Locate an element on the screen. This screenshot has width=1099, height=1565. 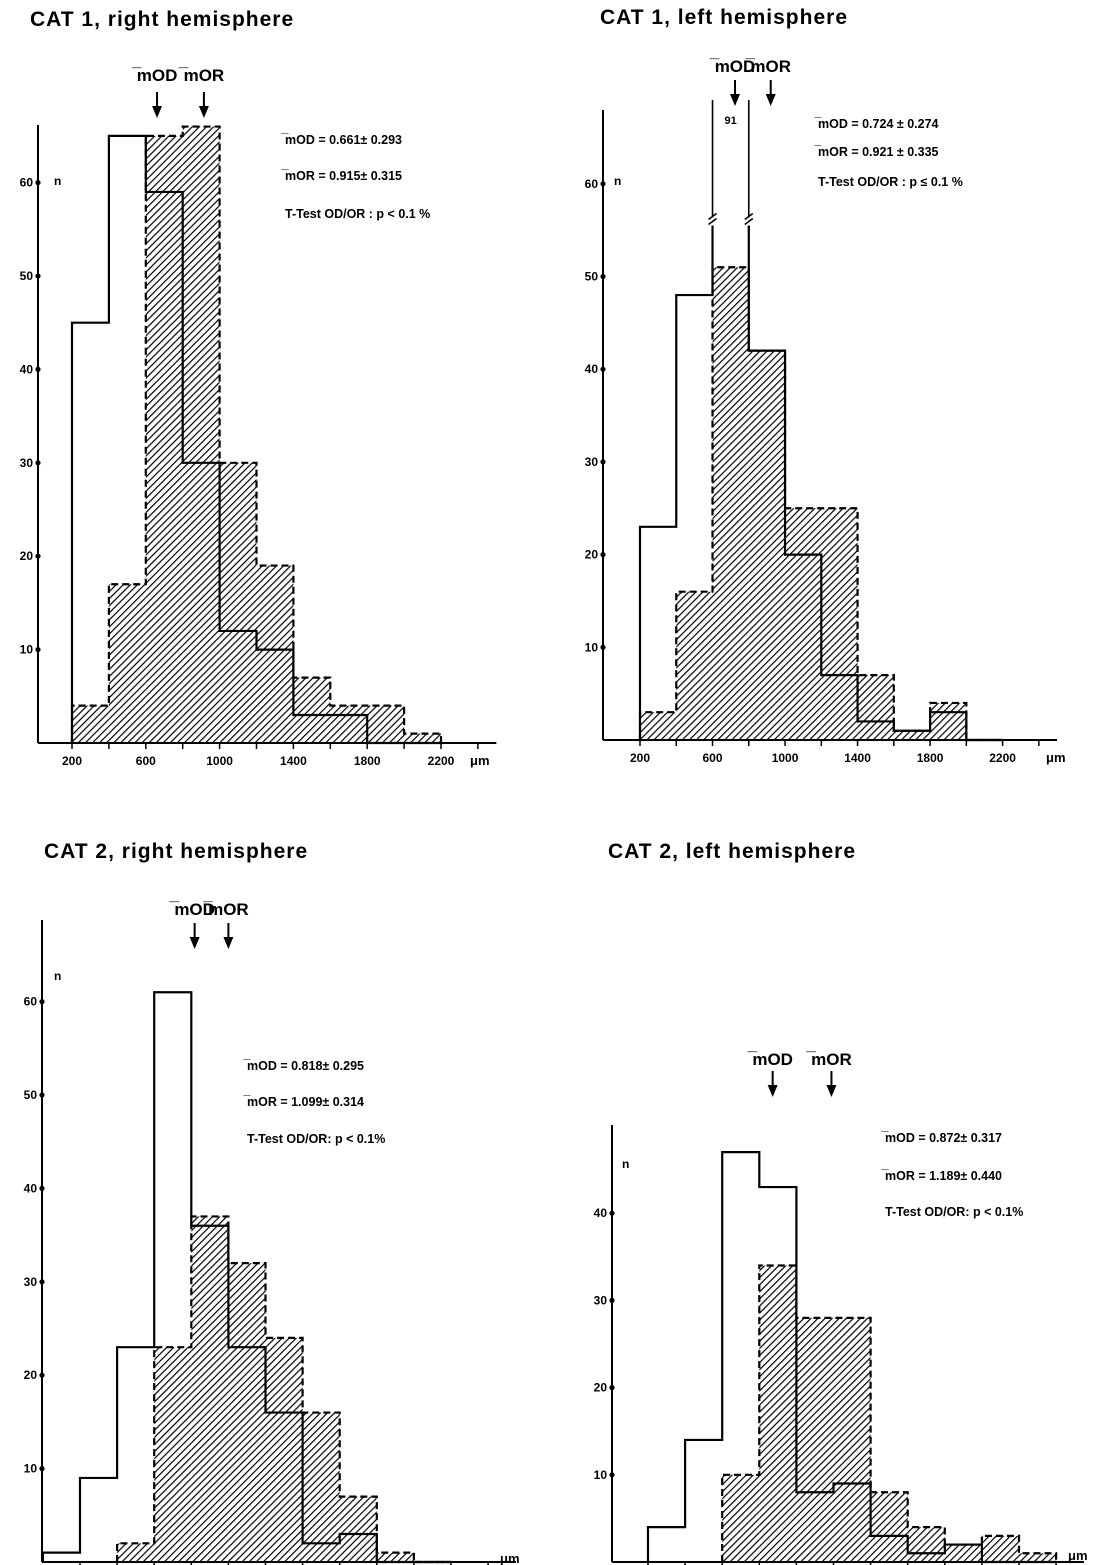
panel-3-stat-mod: ̅mOD = 0.818± 0.295 is located at coordinates (303, 1066).